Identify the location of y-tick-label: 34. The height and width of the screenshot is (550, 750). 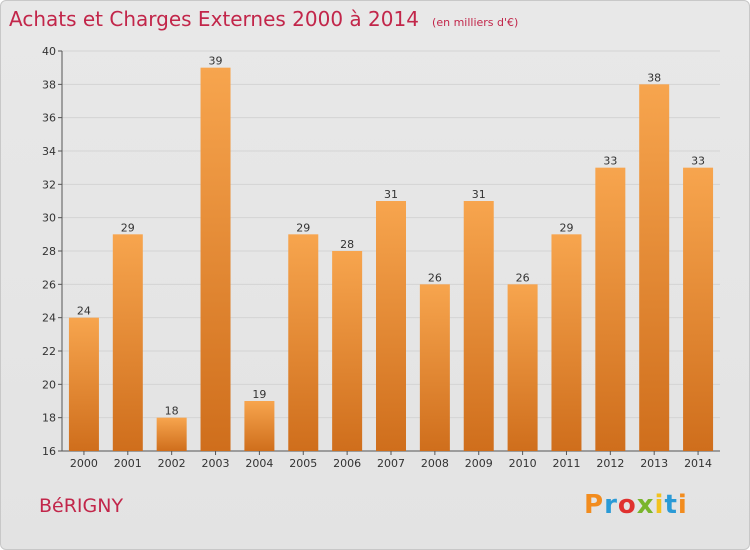
(49, 151).